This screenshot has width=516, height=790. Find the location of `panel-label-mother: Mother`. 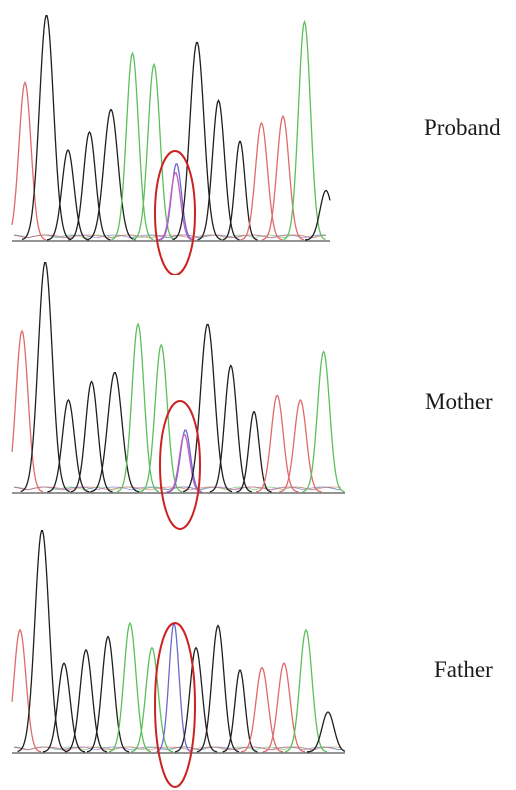

panel-label-mother: Mother is located at coordinates (459, 401).